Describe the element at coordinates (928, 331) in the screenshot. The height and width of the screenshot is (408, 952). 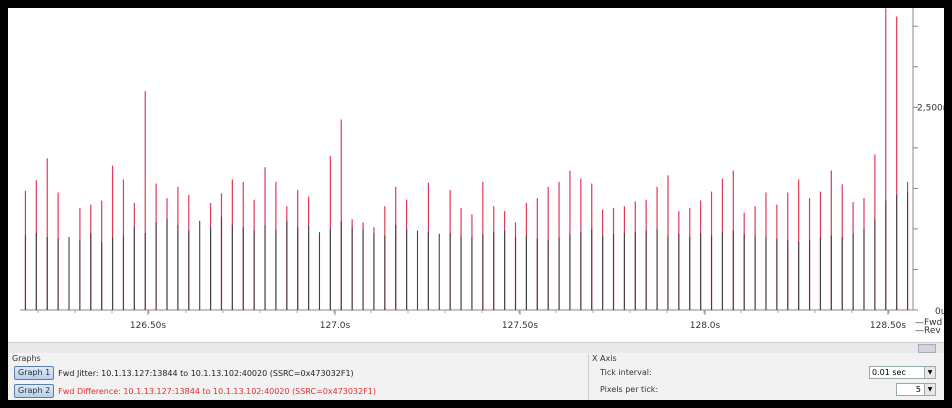
I see `legend-rev: —Rev` at that location.